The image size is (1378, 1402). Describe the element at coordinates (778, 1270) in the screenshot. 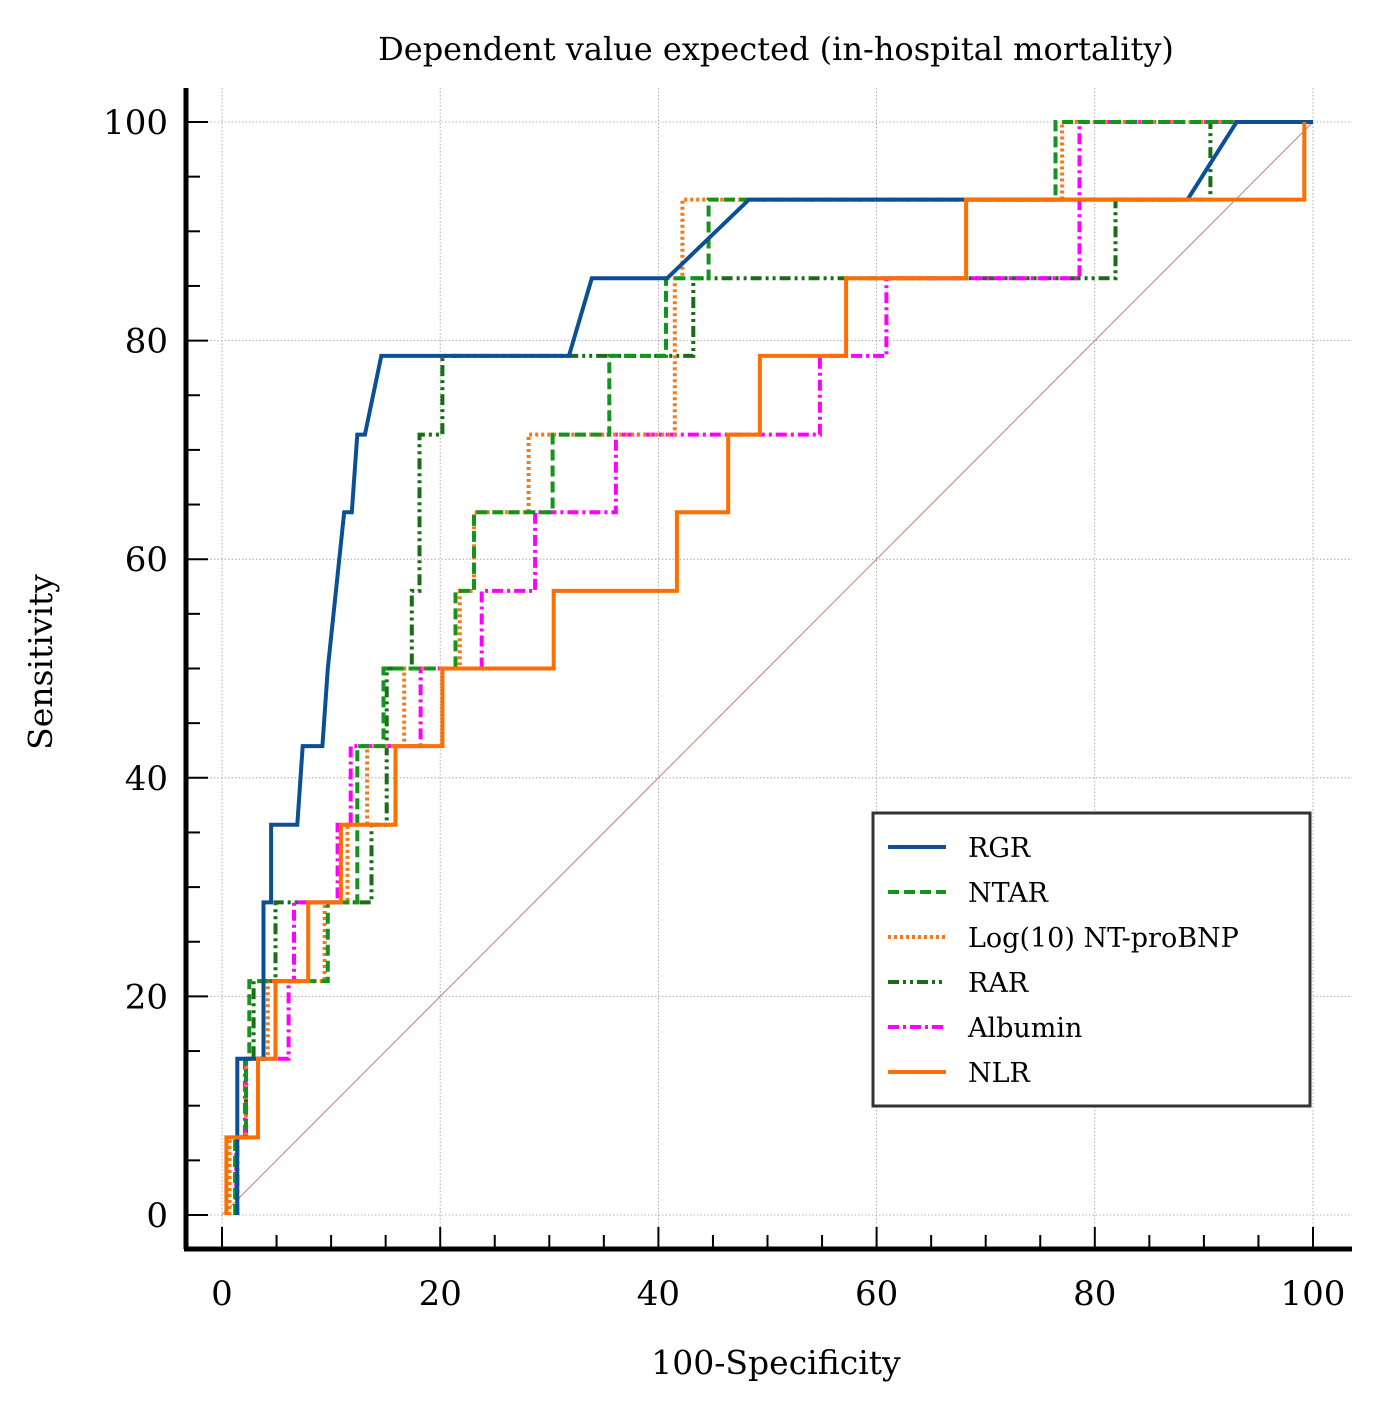

I see `x-axis-ticks: 0 20 40 60 80 100` at that location.